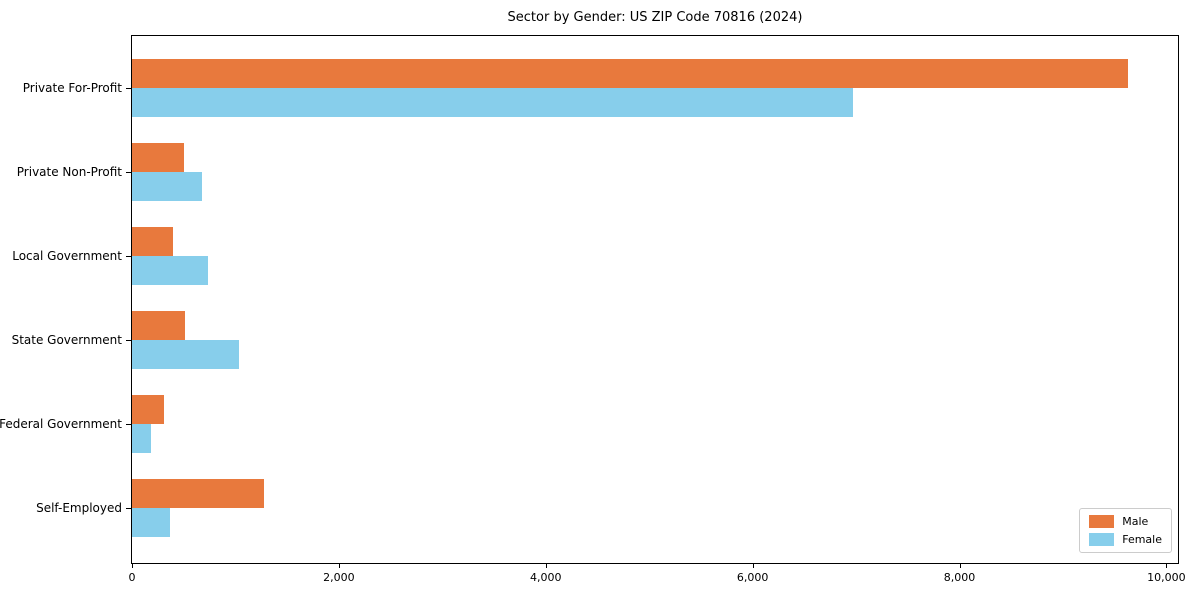 This screenshot has width=1200, height=600. What do you see at coordinates (546, 577) in the screenshot?
I see `x-tick-label: 4,000` at bounding box center [546, 577].